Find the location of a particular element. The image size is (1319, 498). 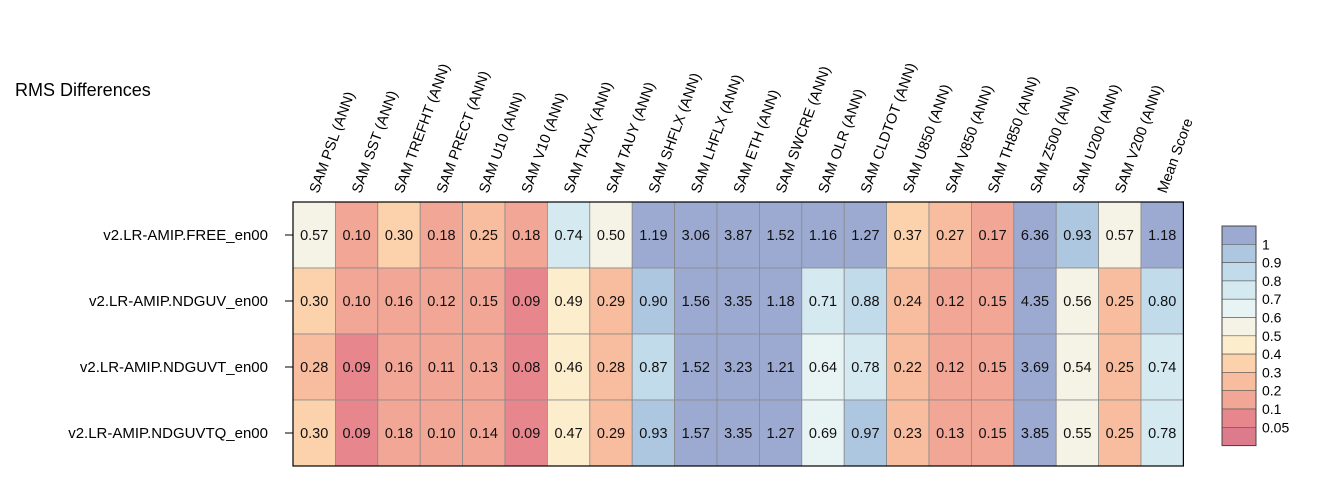

legend-tick-label: 0.4 is located at coordinates (1272, 354).